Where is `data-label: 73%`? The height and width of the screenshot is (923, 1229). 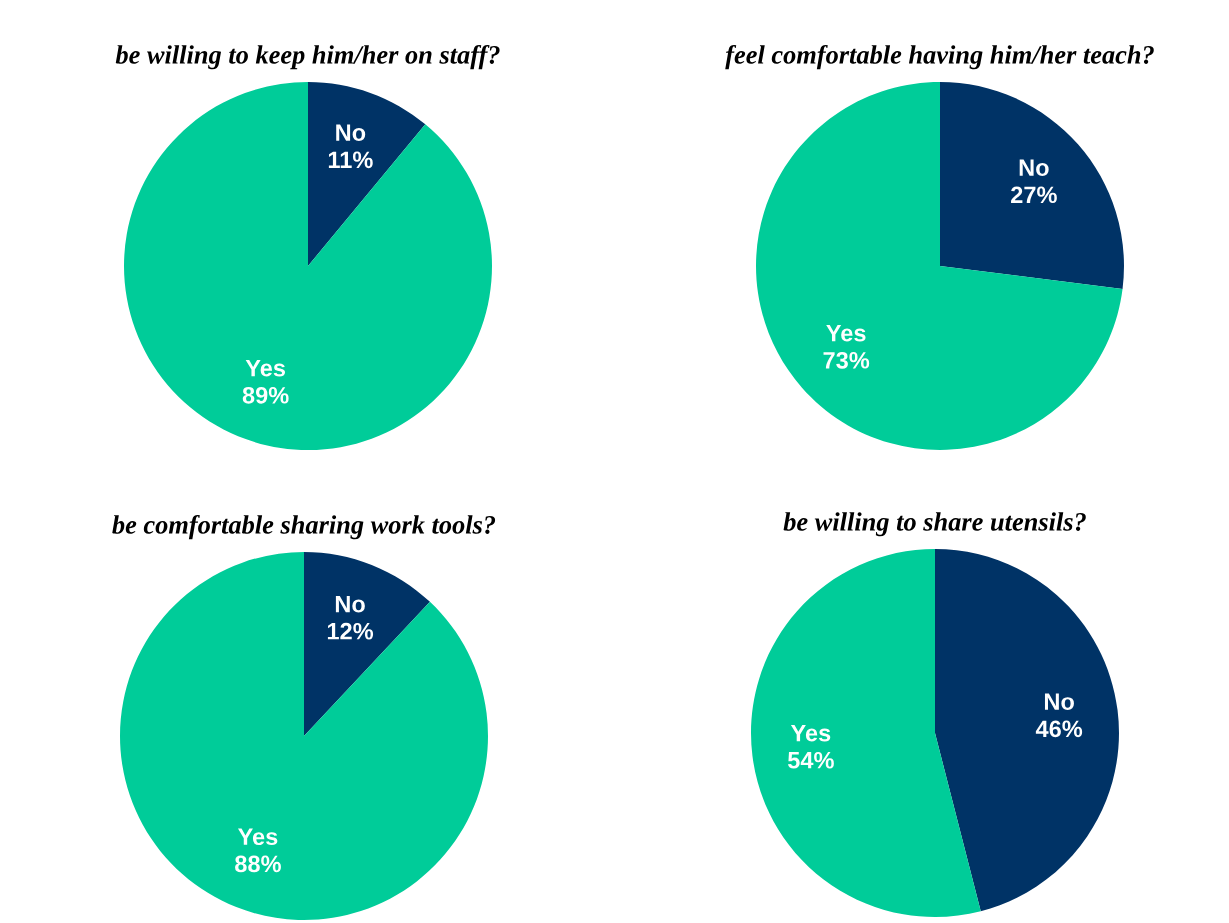 data-label: 73% is located at coordinates (846, 360).